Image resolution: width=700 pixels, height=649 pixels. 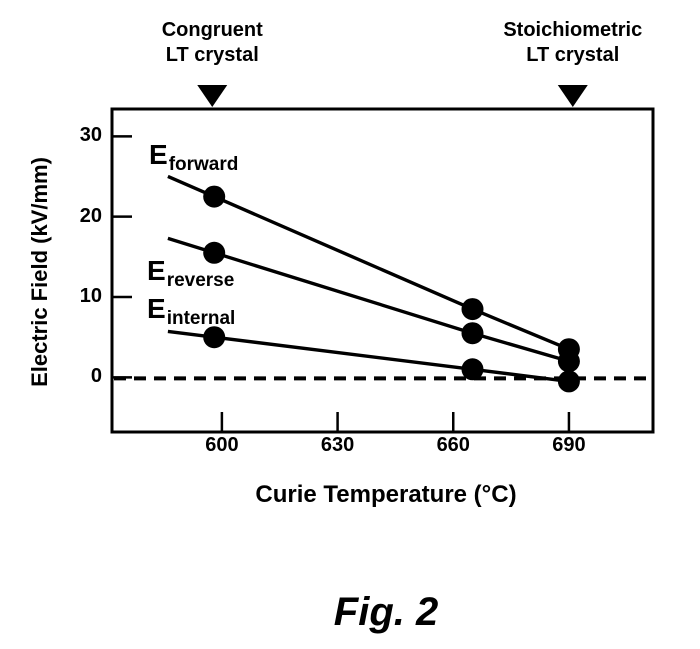 I want to click on congruent-lt-crystal-arrow-icon, so click(x=212, y=96).